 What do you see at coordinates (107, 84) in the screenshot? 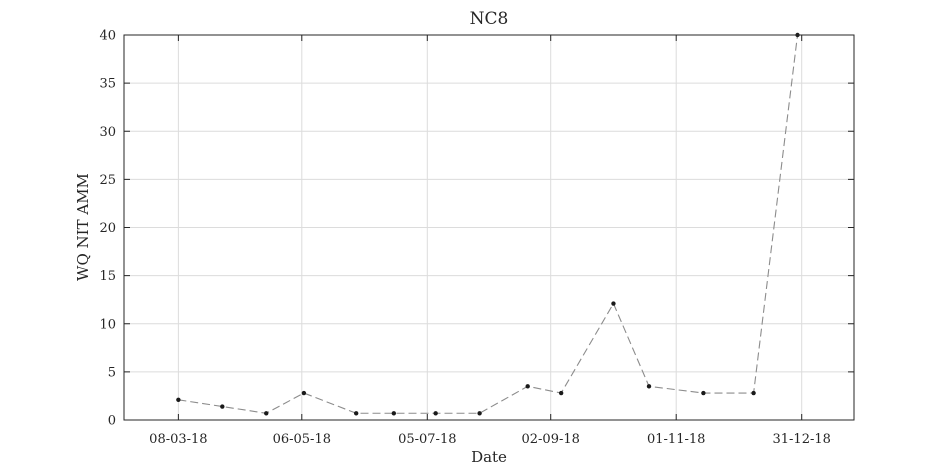
I see `y-tick-label: 35` at bounding box center [107, 84].